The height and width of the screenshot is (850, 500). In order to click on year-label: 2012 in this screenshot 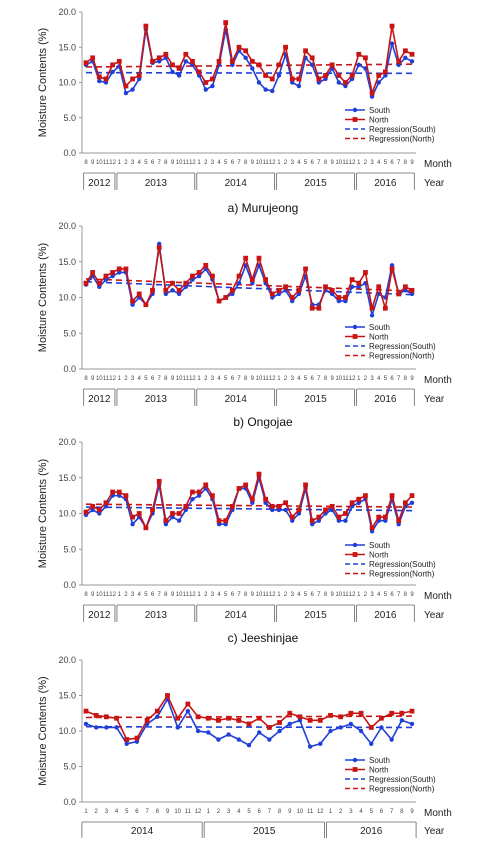, I will do `click(99, 399)`.